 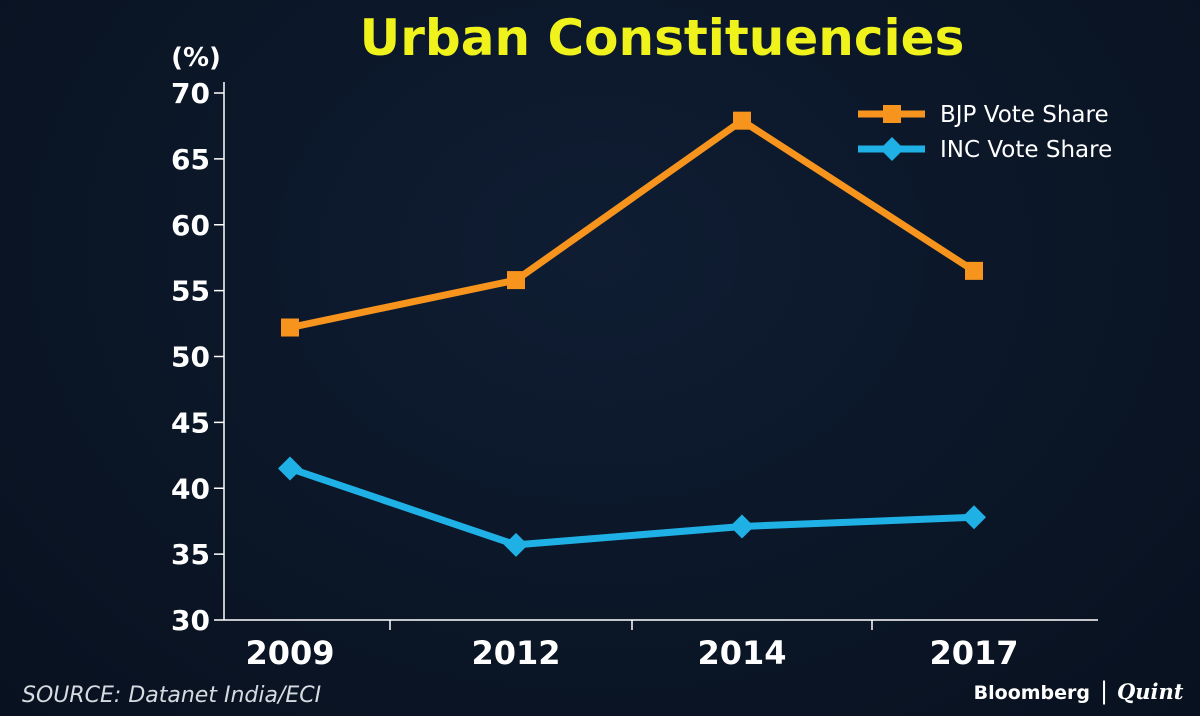 I want to click on legend: BJP Vote Share INC Vote Share, so click(x=985, y=132).